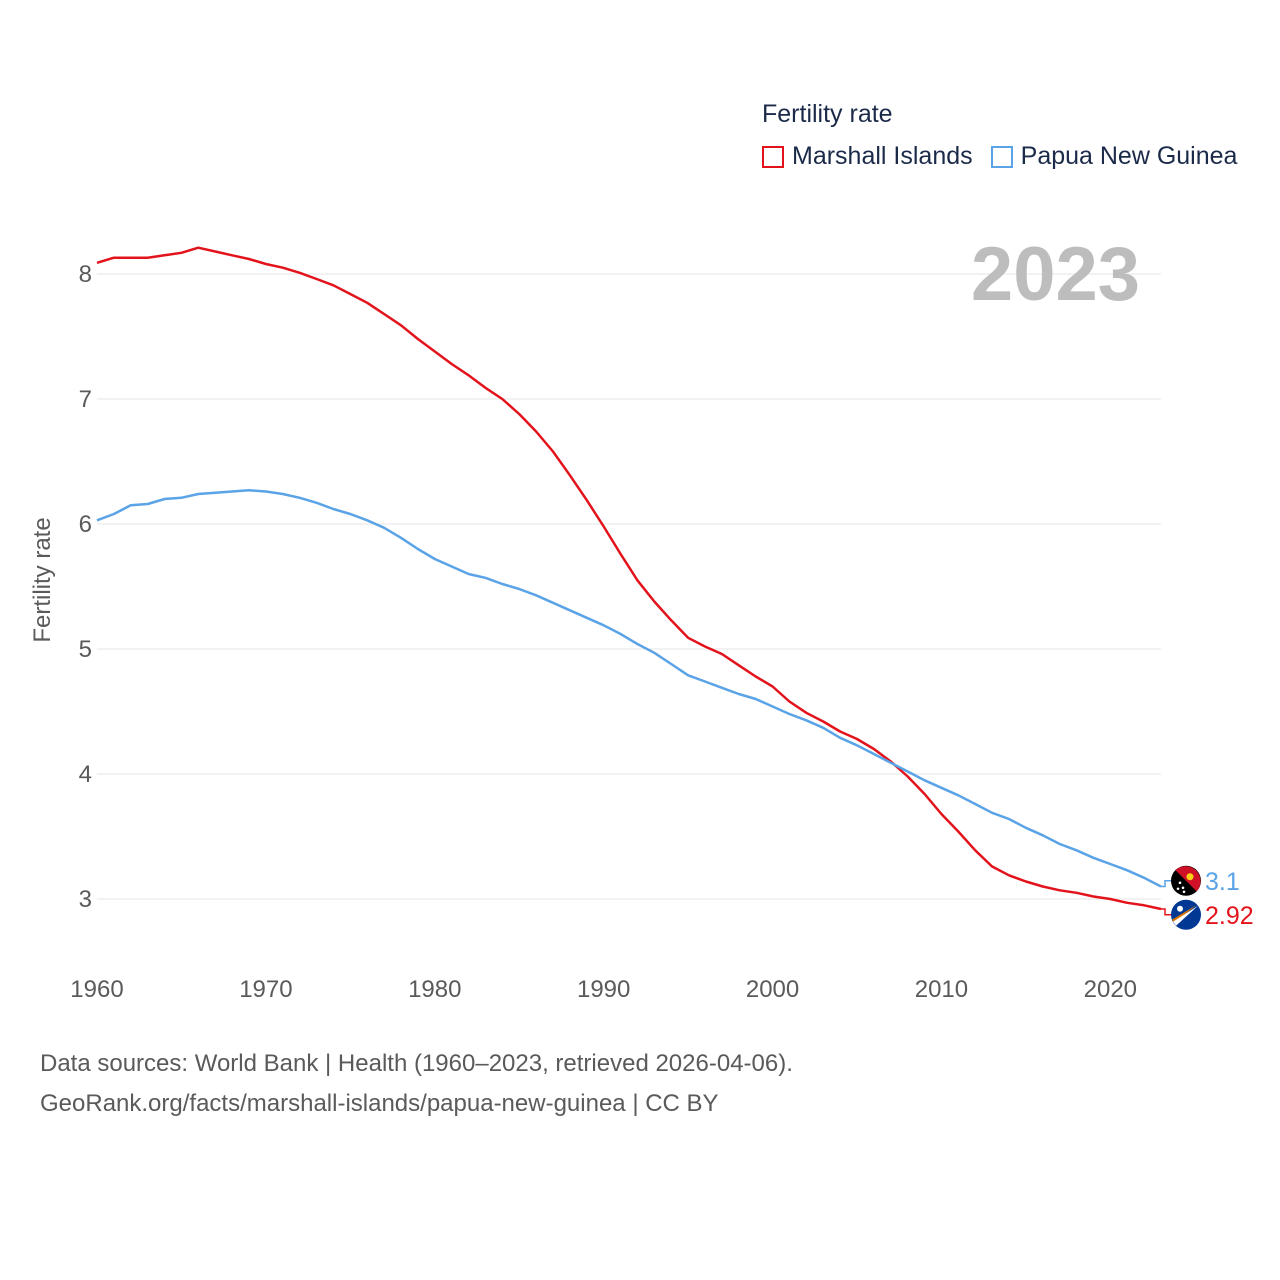  I want to click on x-tick-label: 1960, so click(96, 989).